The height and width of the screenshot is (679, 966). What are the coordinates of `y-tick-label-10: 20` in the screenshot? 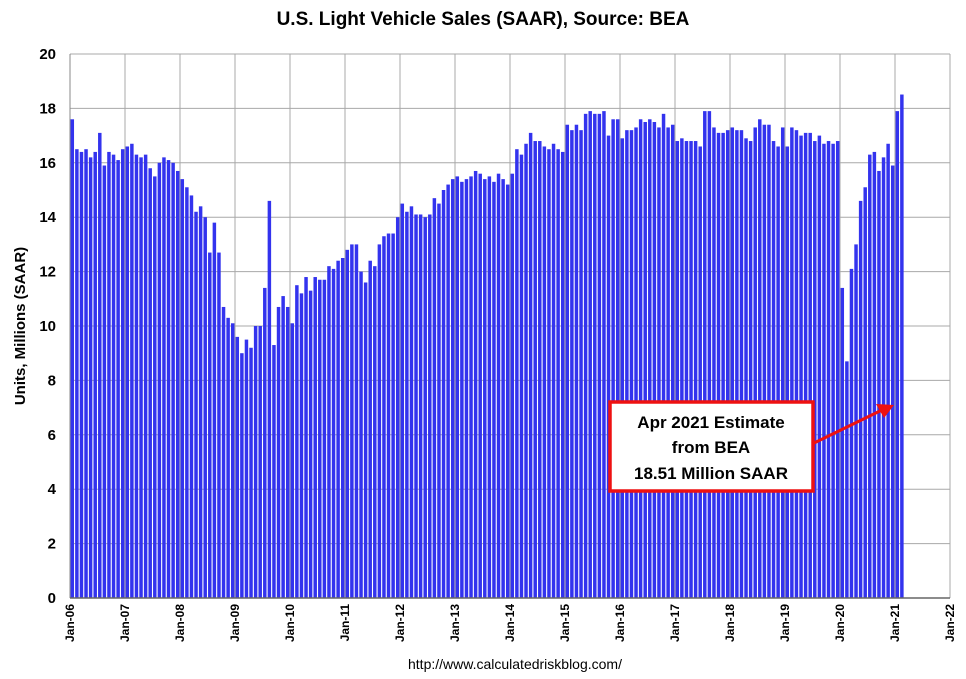 It's located at (47, 54).